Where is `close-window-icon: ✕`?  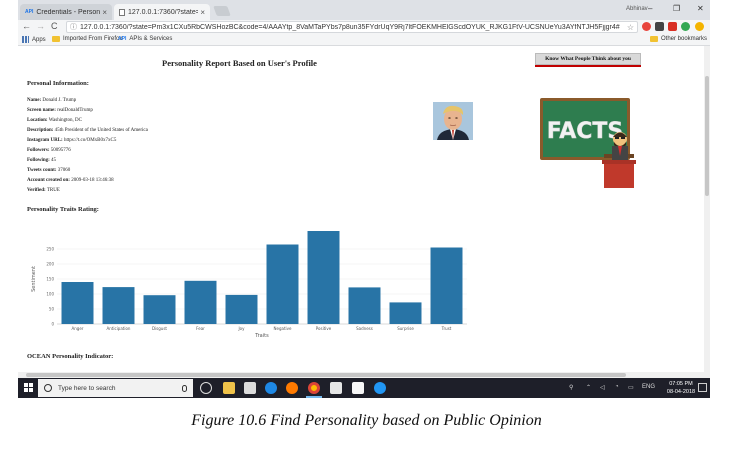
close-window-icon: ✕ is located at coordinates (700, 8).